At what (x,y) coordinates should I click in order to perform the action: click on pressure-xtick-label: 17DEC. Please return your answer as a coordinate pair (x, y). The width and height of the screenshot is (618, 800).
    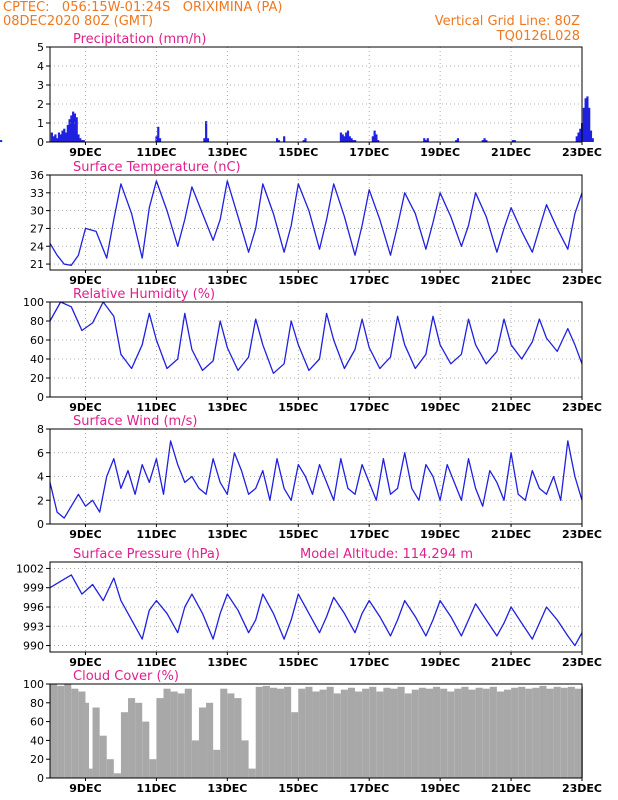
    Looking at the image, I should click on (369, 662).